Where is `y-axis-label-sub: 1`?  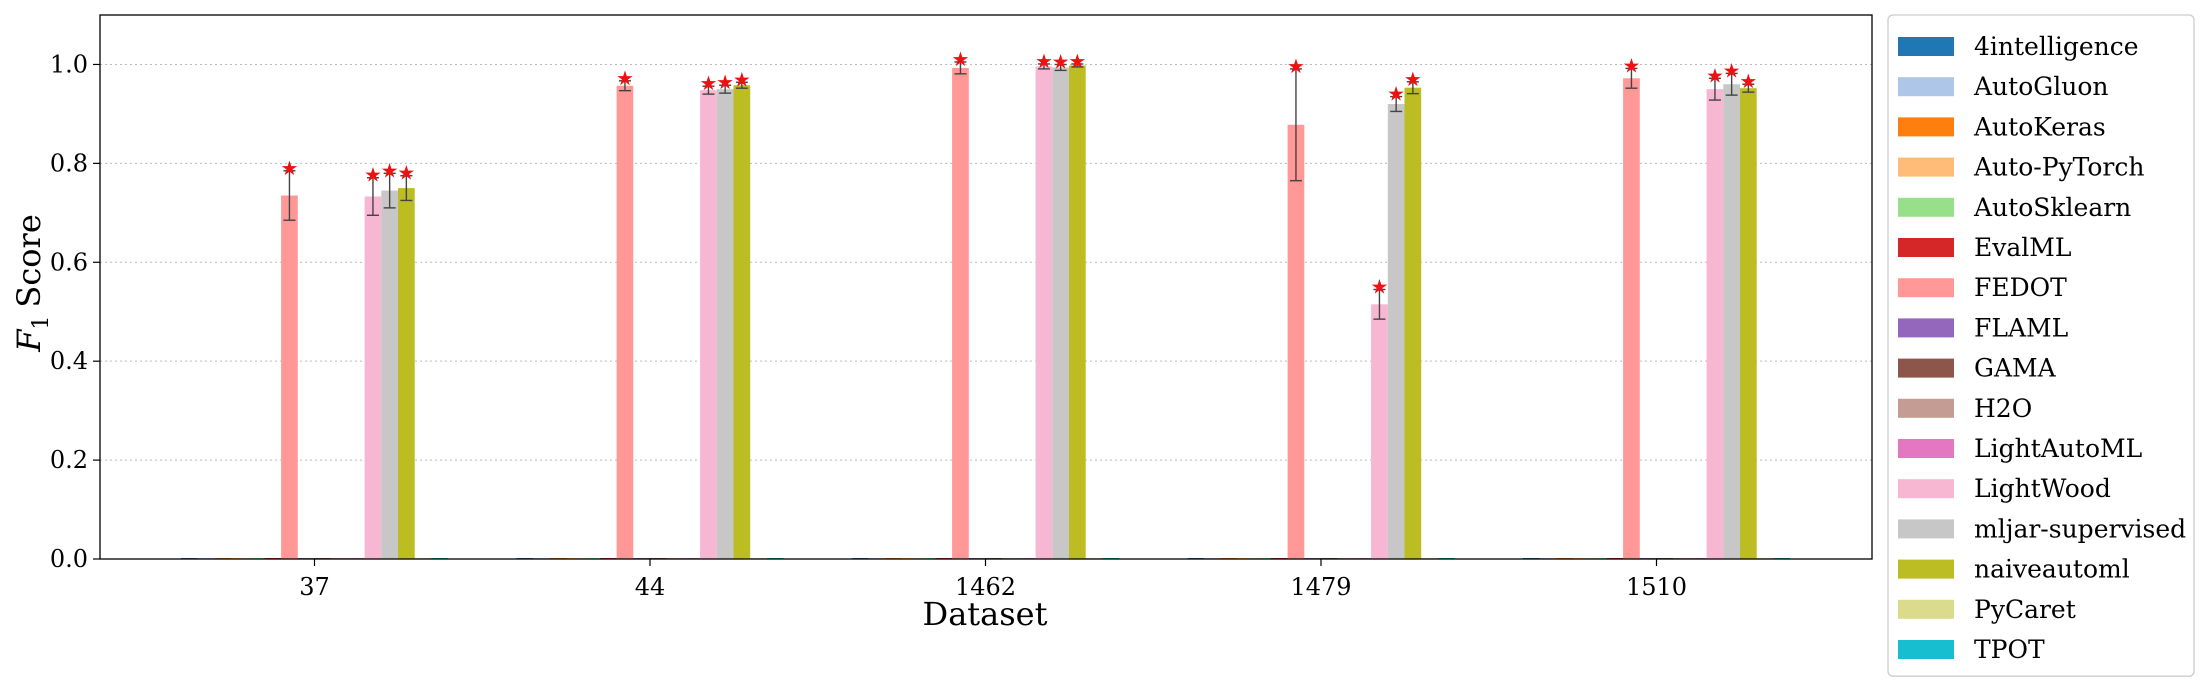
y-axis-label-sub: 1 is located at coordinates (41, 323).